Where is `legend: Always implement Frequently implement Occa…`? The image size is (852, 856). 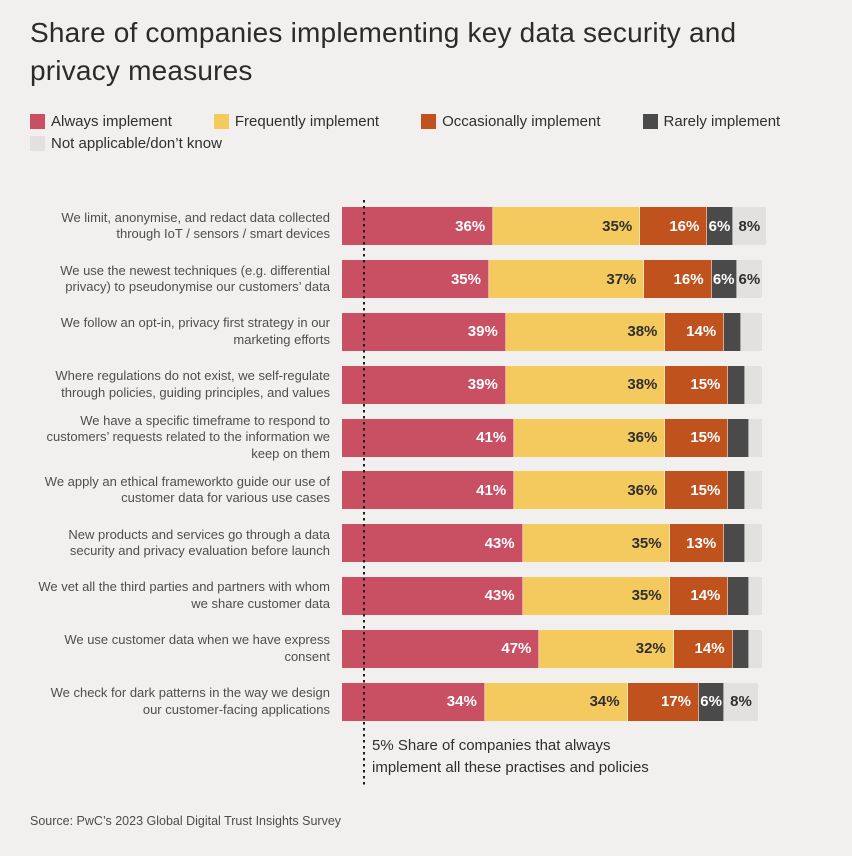
legend: Always implement Frequently implement Occa… is located at coordinates (432, 132).